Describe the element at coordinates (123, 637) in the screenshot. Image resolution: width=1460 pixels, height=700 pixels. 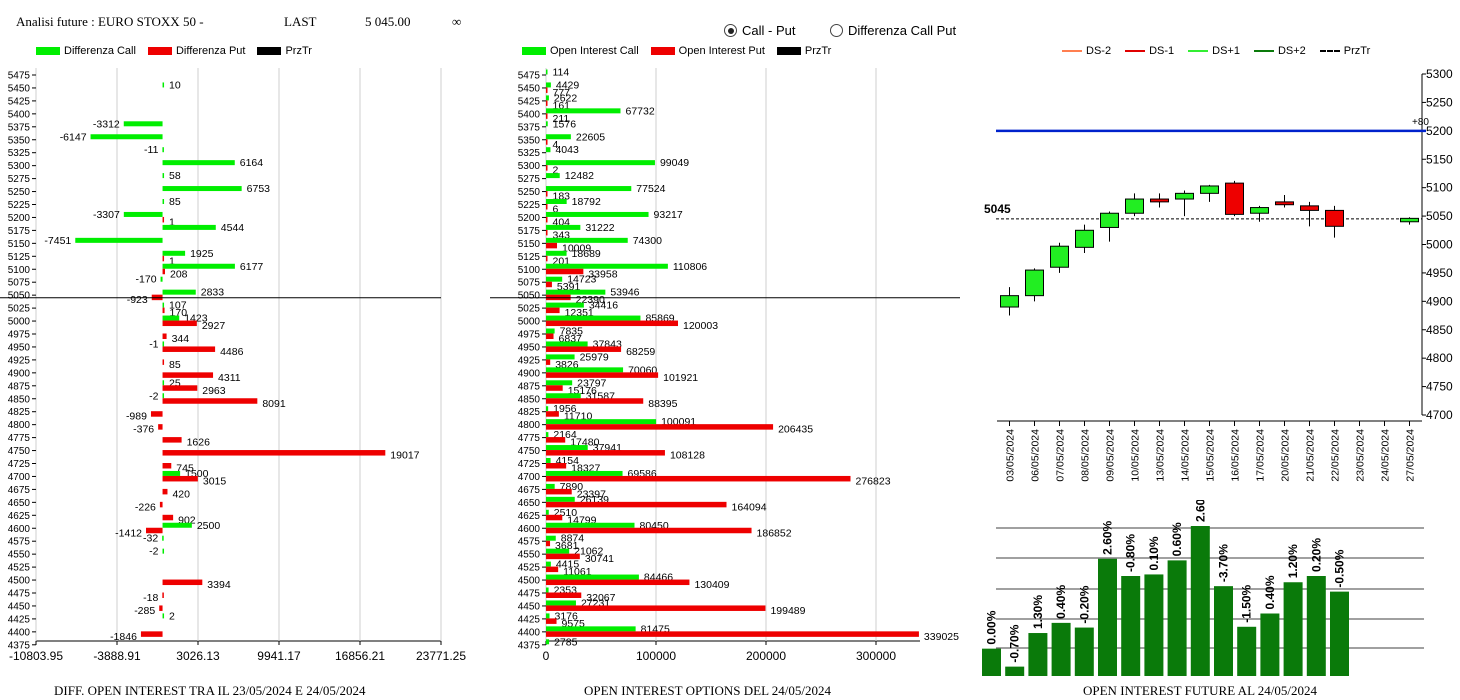
I see `put-diff-label: -1846` at that location.